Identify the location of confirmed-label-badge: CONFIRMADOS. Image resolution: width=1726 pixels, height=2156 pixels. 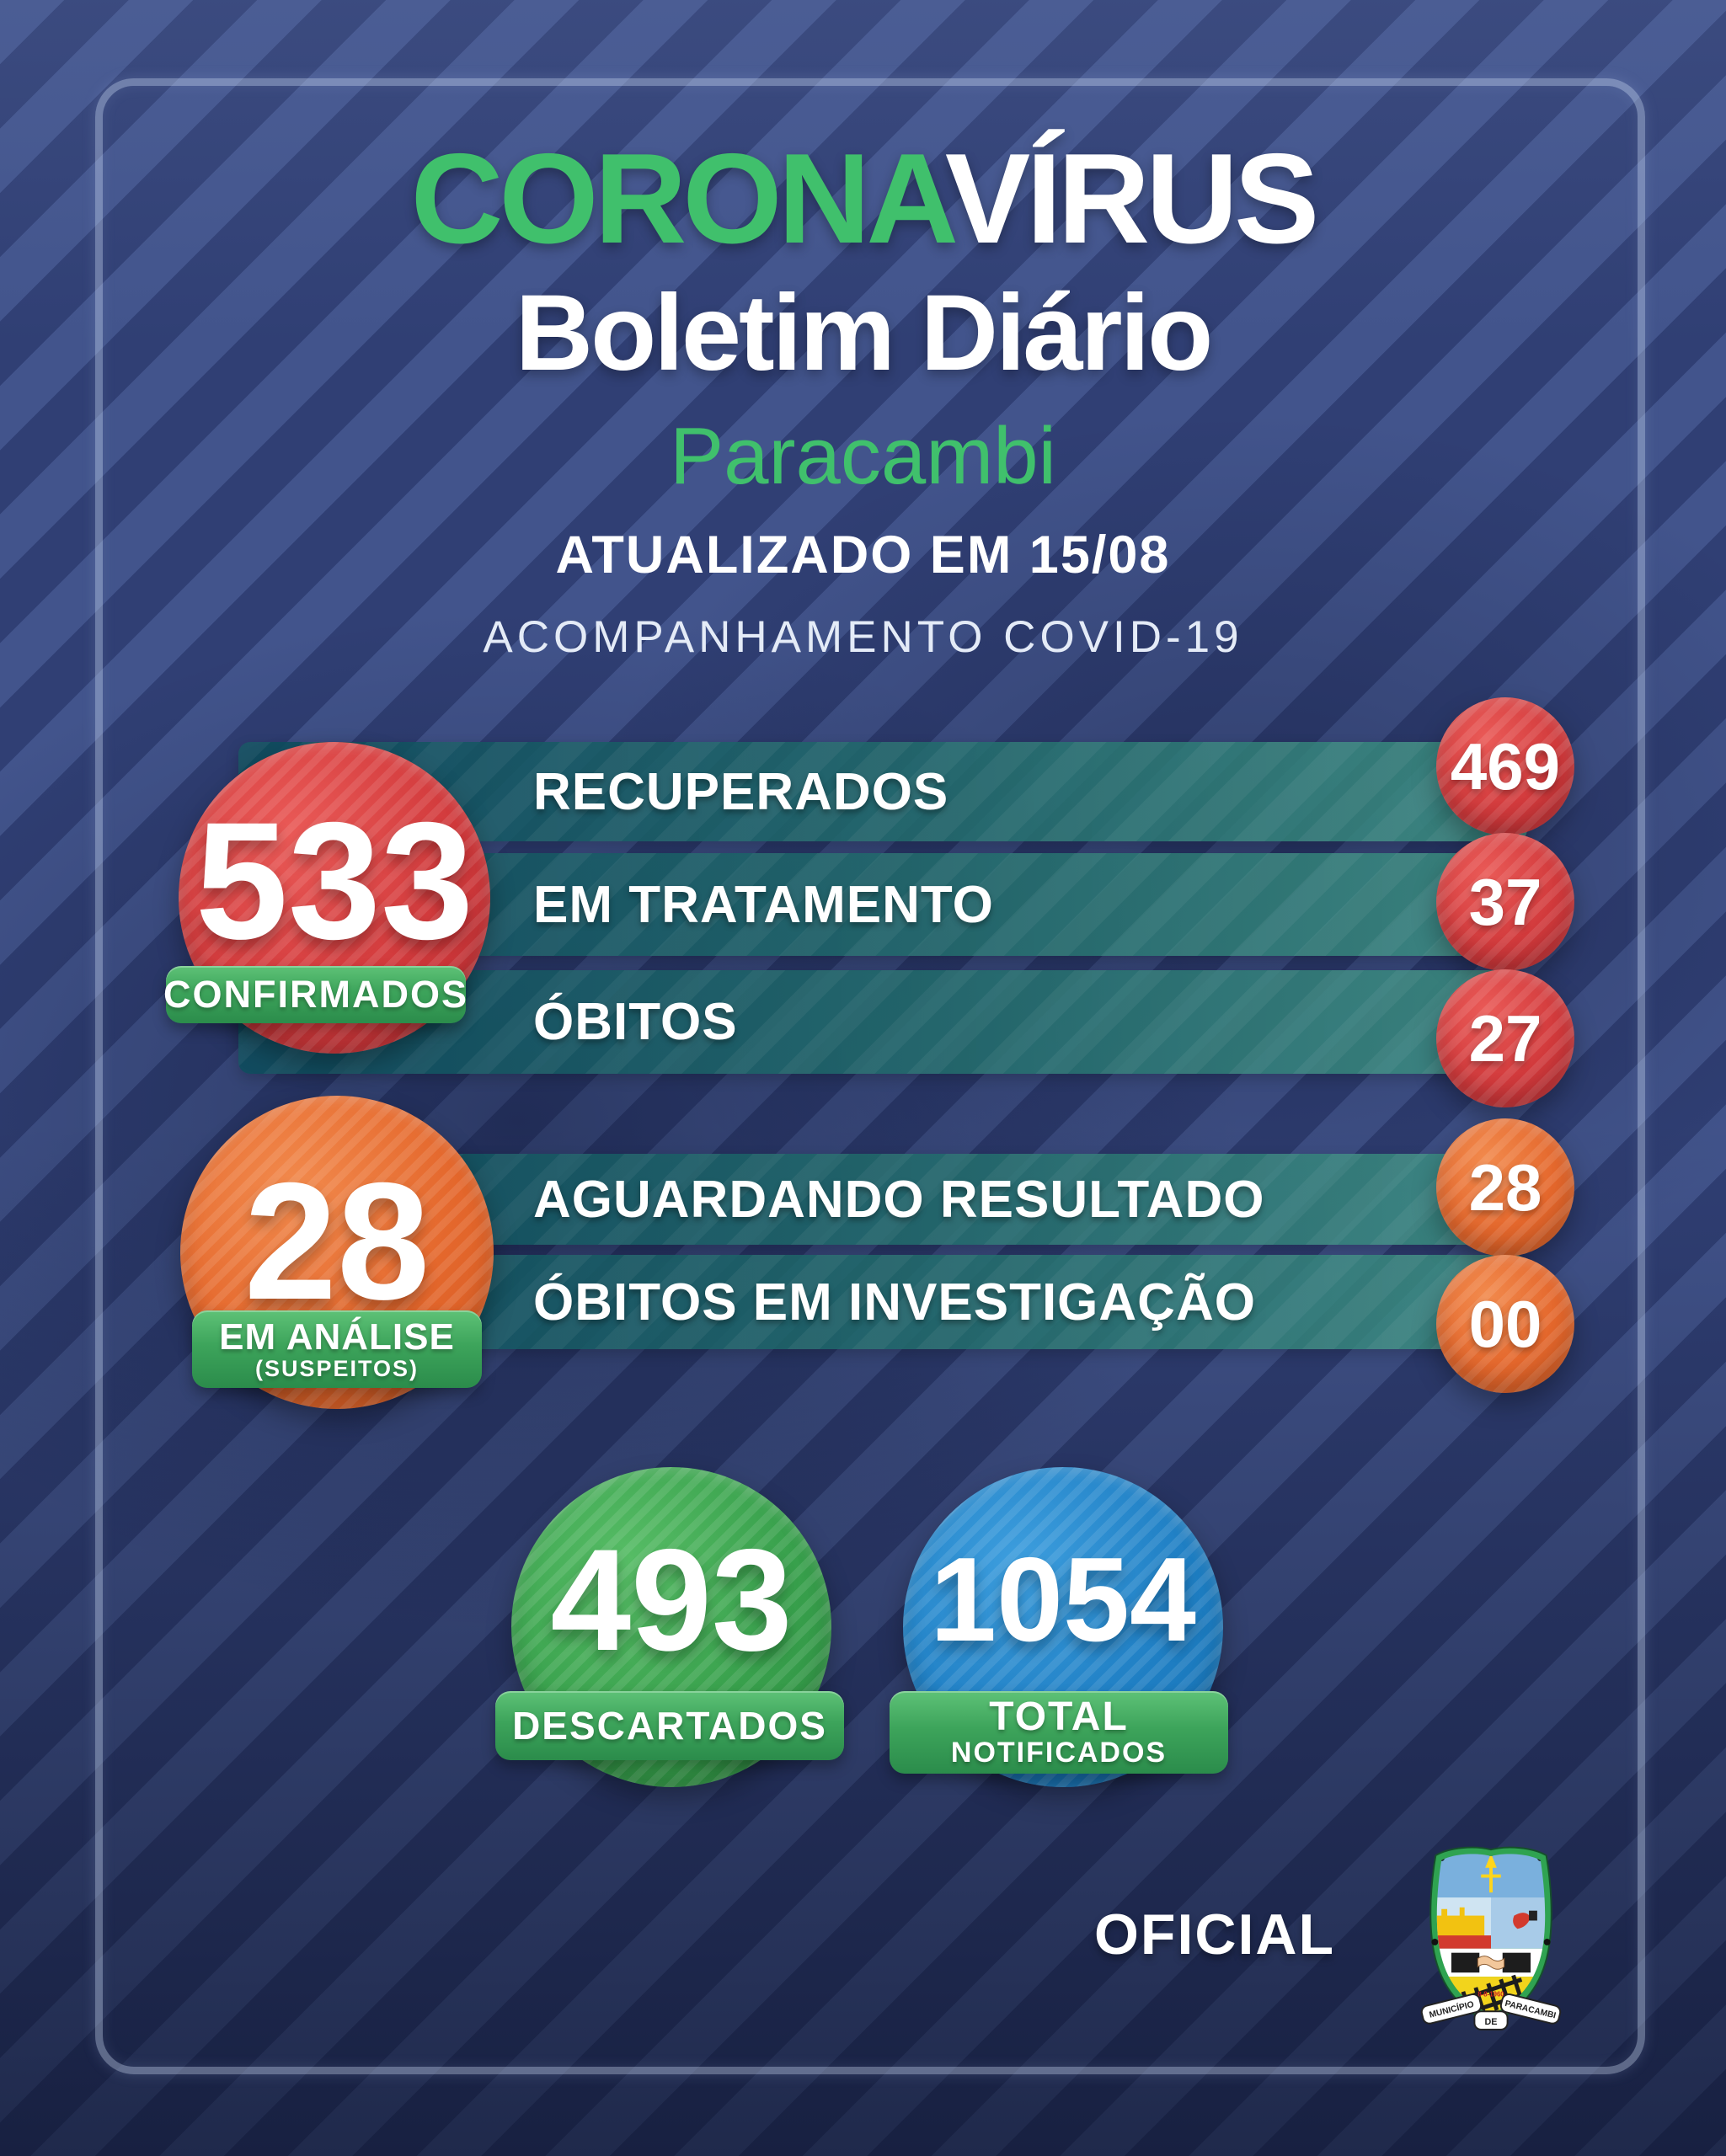
(315, 994).